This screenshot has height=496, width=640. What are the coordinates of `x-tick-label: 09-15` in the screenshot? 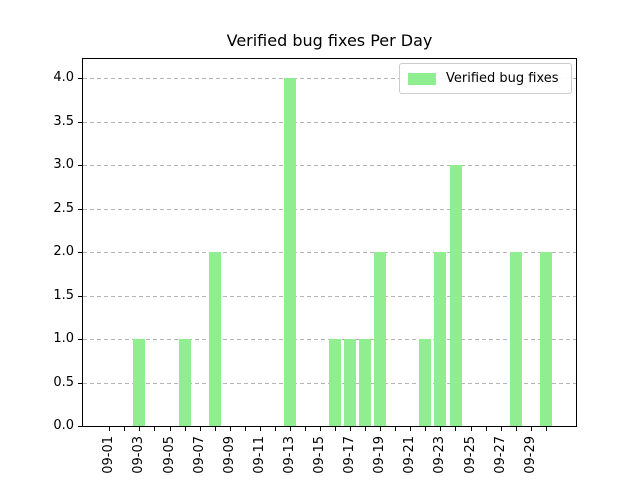 It's located at (319, 455).